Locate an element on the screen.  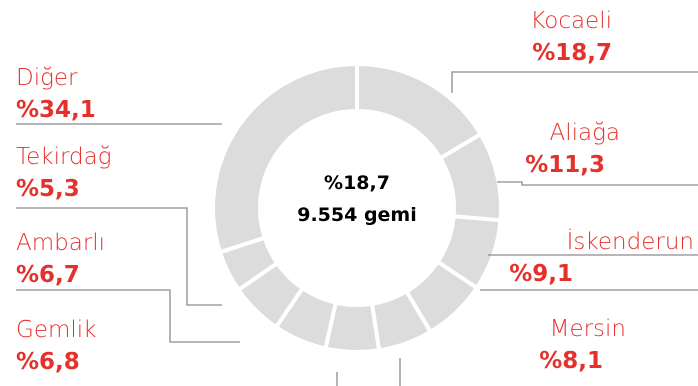
center-label-percent: %18,7 is located at coordinates (357, 183).